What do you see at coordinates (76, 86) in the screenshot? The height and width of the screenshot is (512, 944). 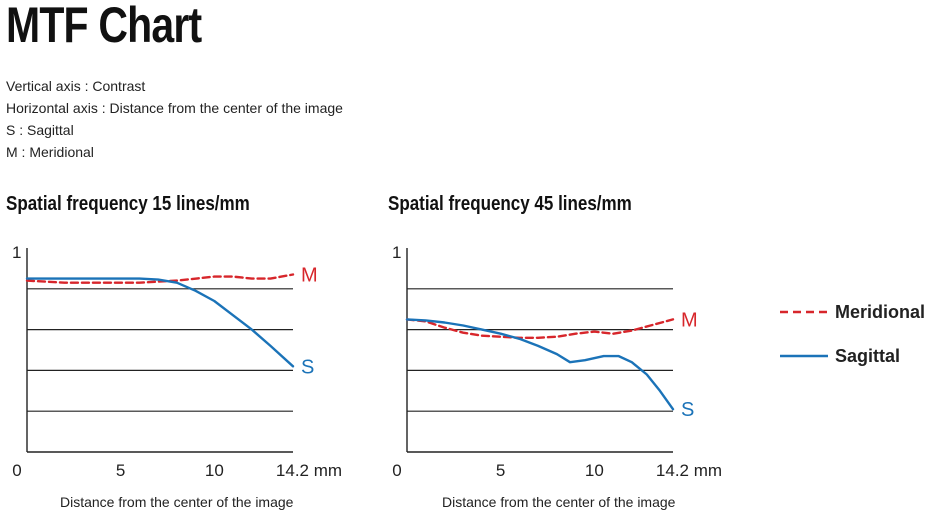 I see `description-vertical-axis: Vertical axis : Contrast` at bounding box center [76, 86].